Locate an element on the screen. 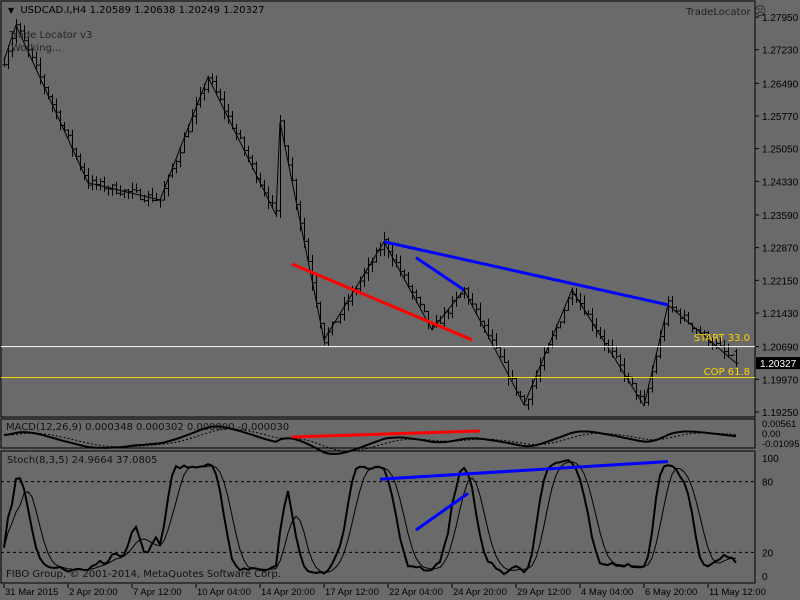 Image resolution: width=800 pixels, height=600 pixels. macd-red-trendline is located at coordinates (386, 434).